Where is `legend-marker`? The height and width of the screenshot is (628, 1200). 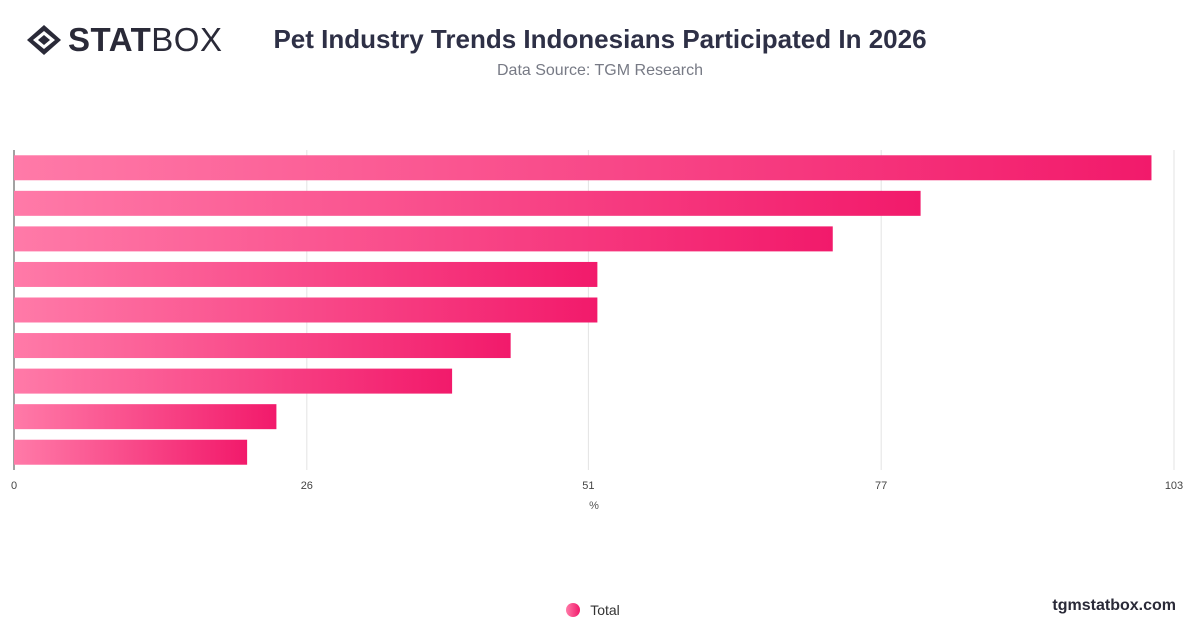 legend-marker is located at coordinates (573, 610).